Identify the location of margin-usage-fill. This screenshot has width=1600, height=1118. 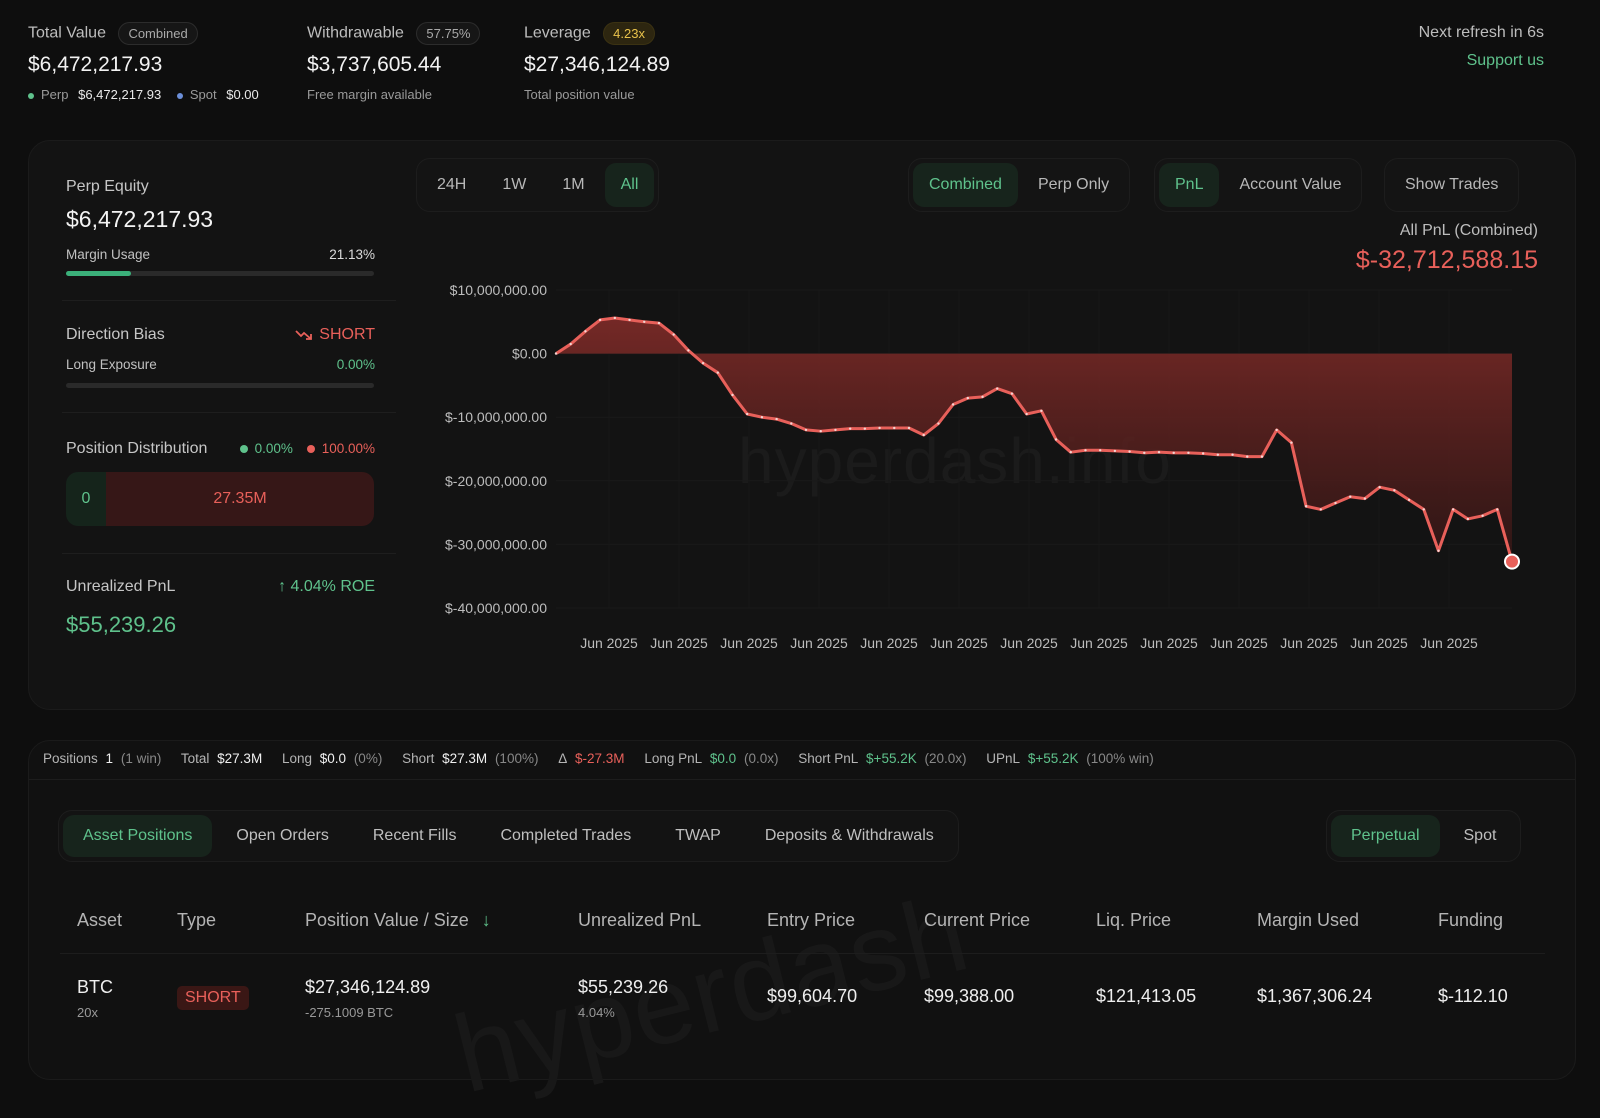
(99, 273).